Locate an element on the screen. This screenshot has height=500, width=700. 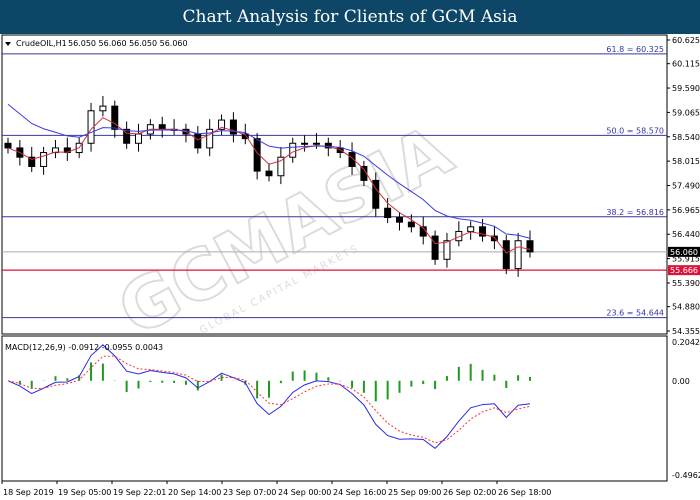
macd-tick-label: 0.00 is located at coordinates (681, 381).